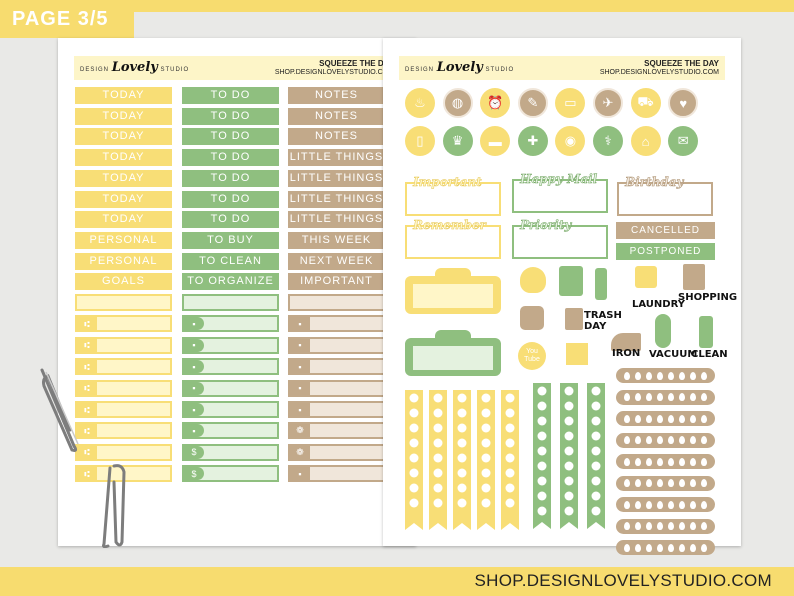  What do you see at coordinates (336, 452) in the screenshot?
I see `box-sticker: ❁` at bounding box center [336, 452].